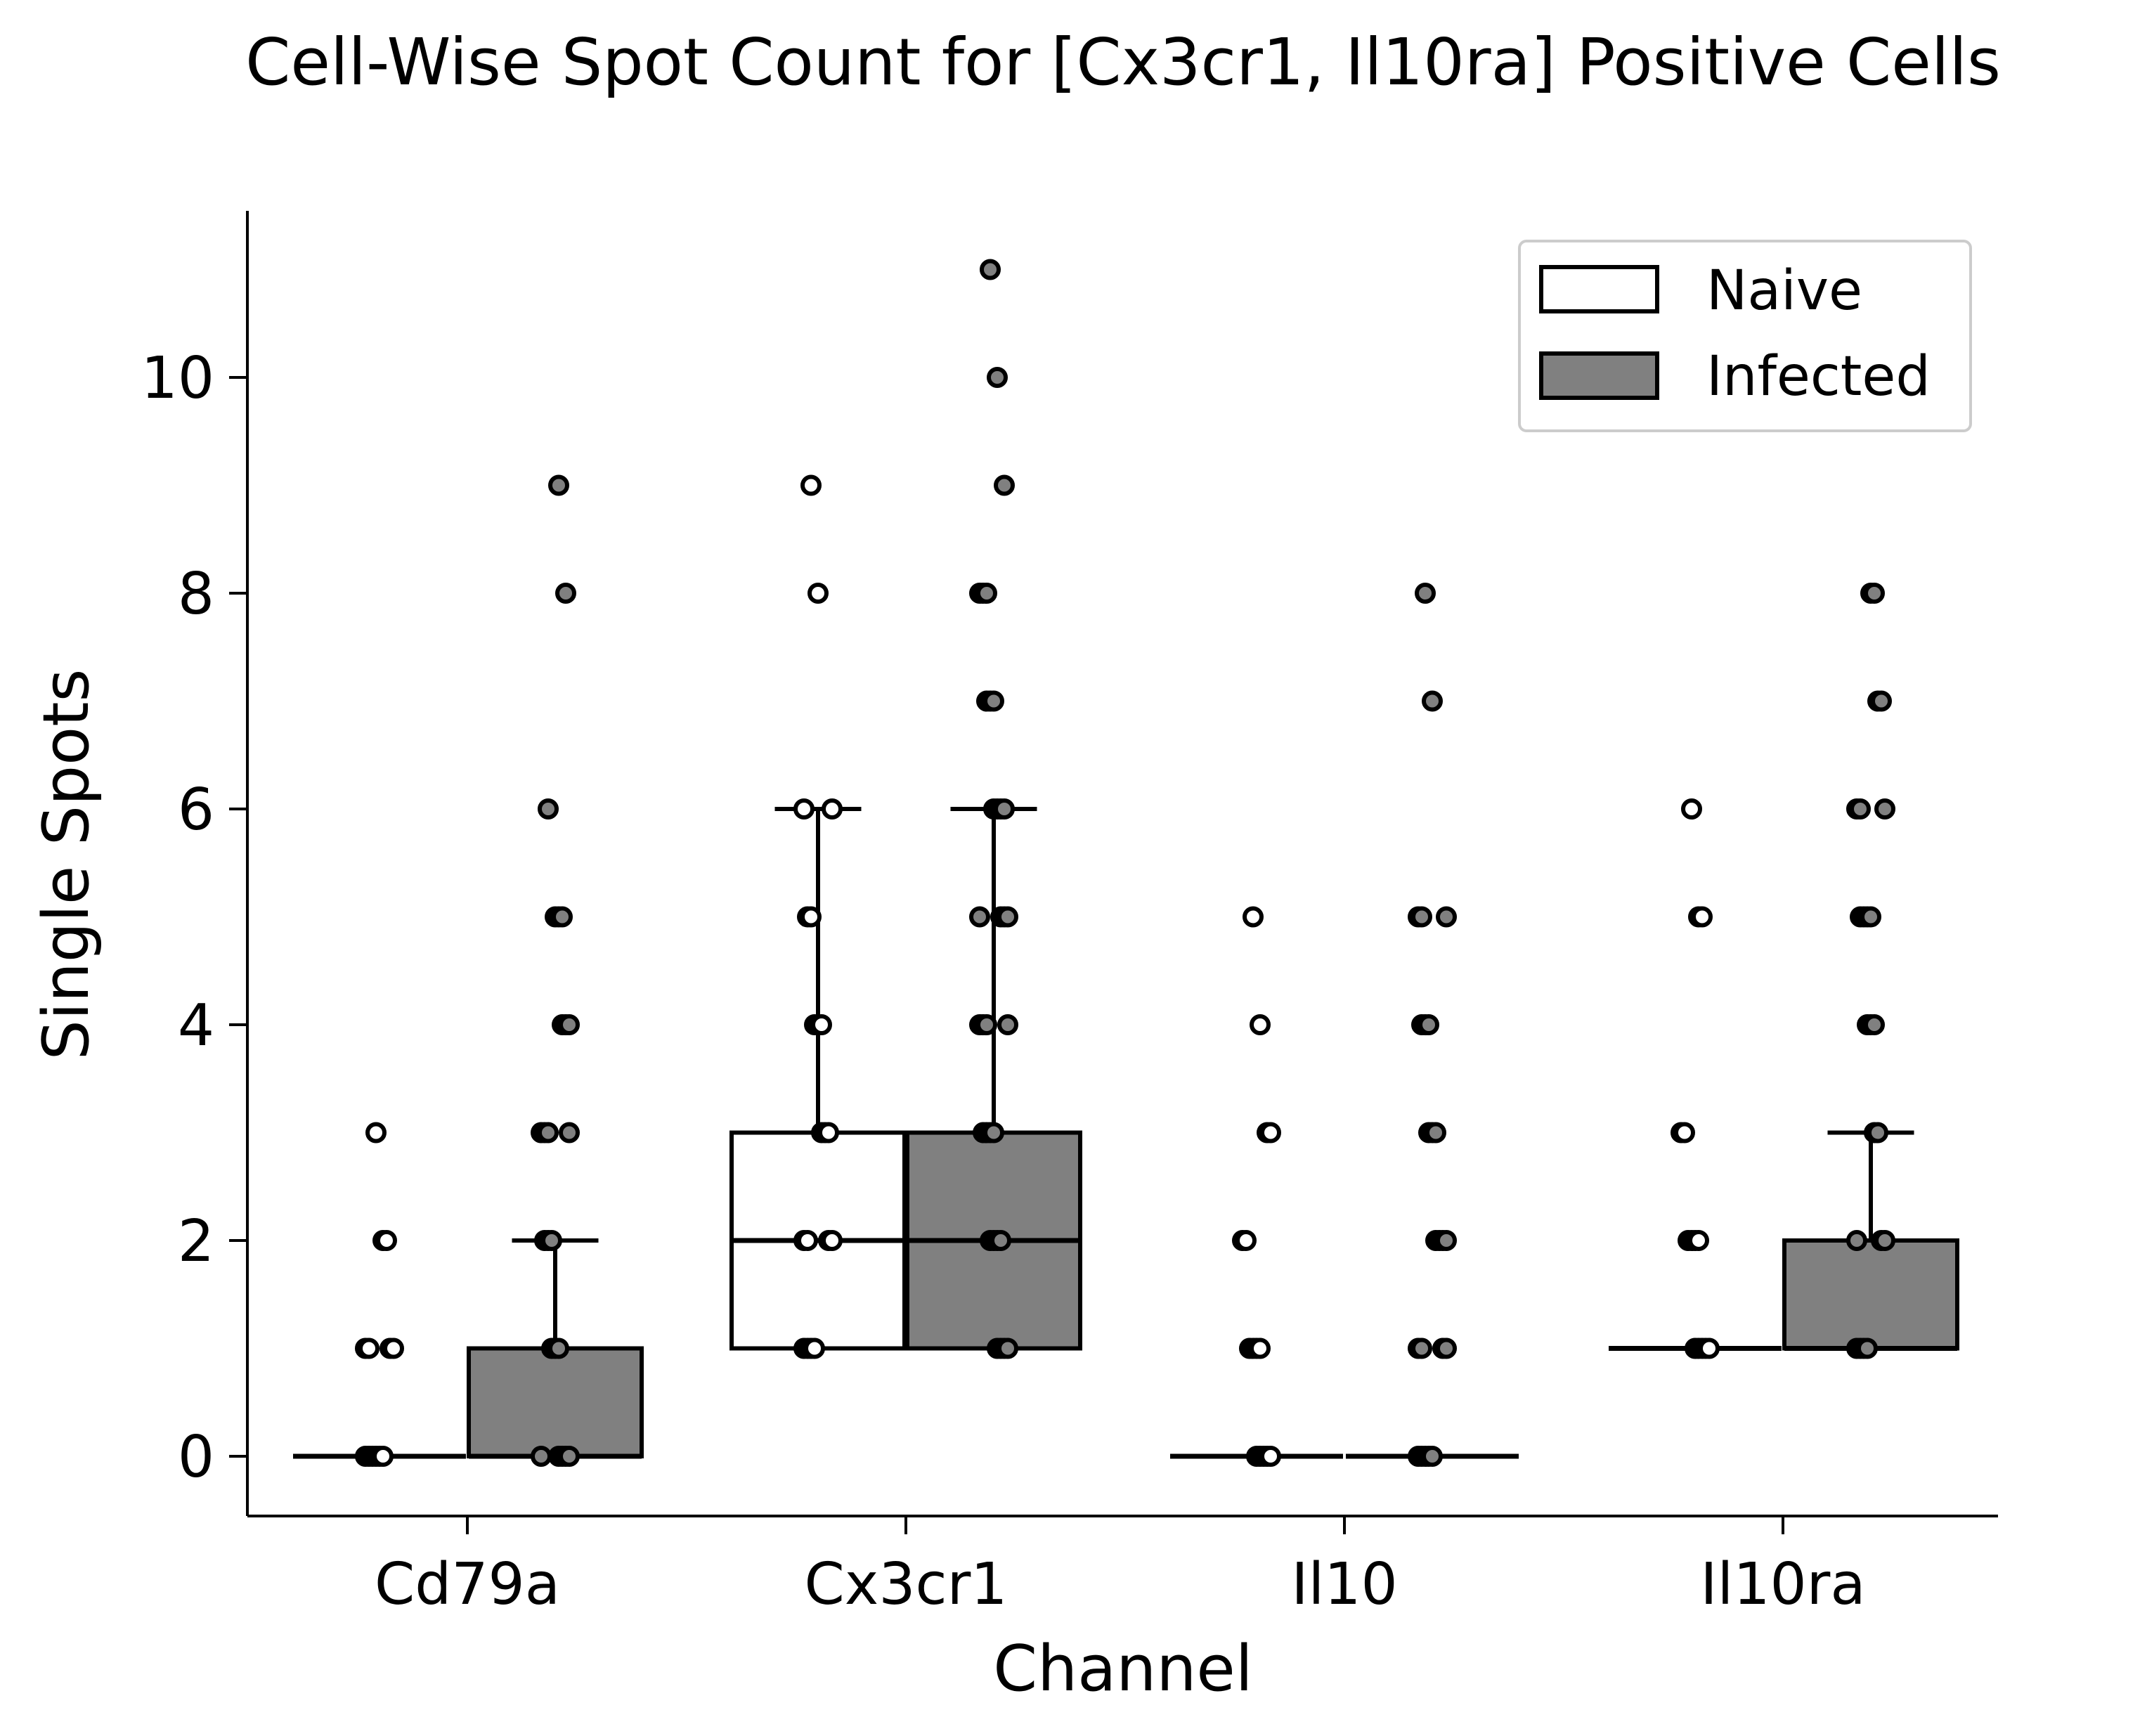  What do you see at coordinates (196, 1025) in the screenshot?
I see `y-tick-label: 4` at bounding box center [196, 1025].